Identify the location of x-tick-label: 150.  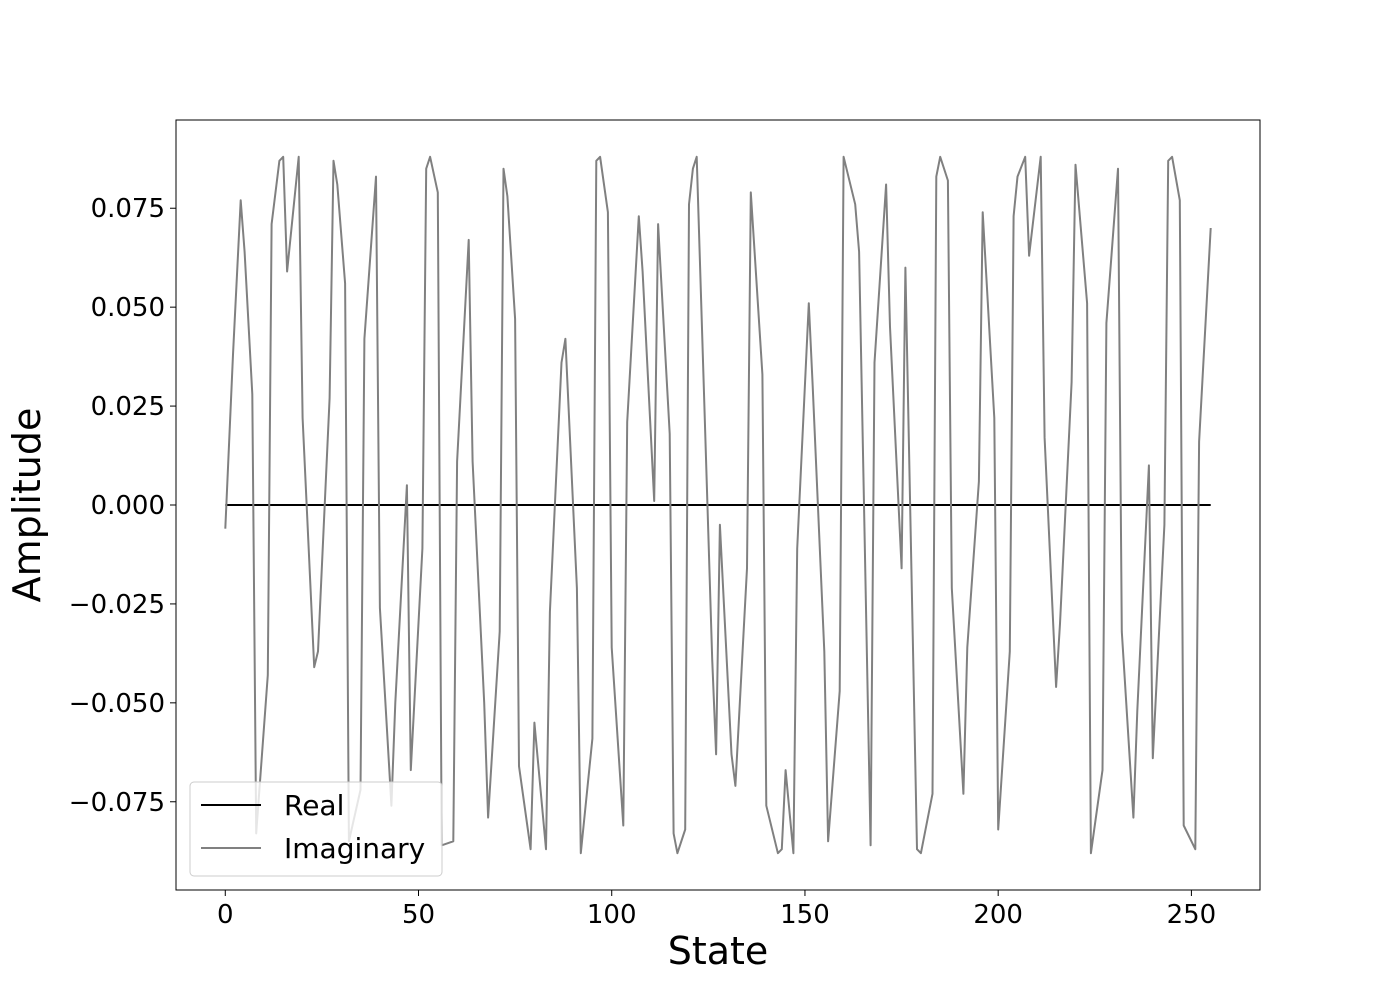
(805, 915).